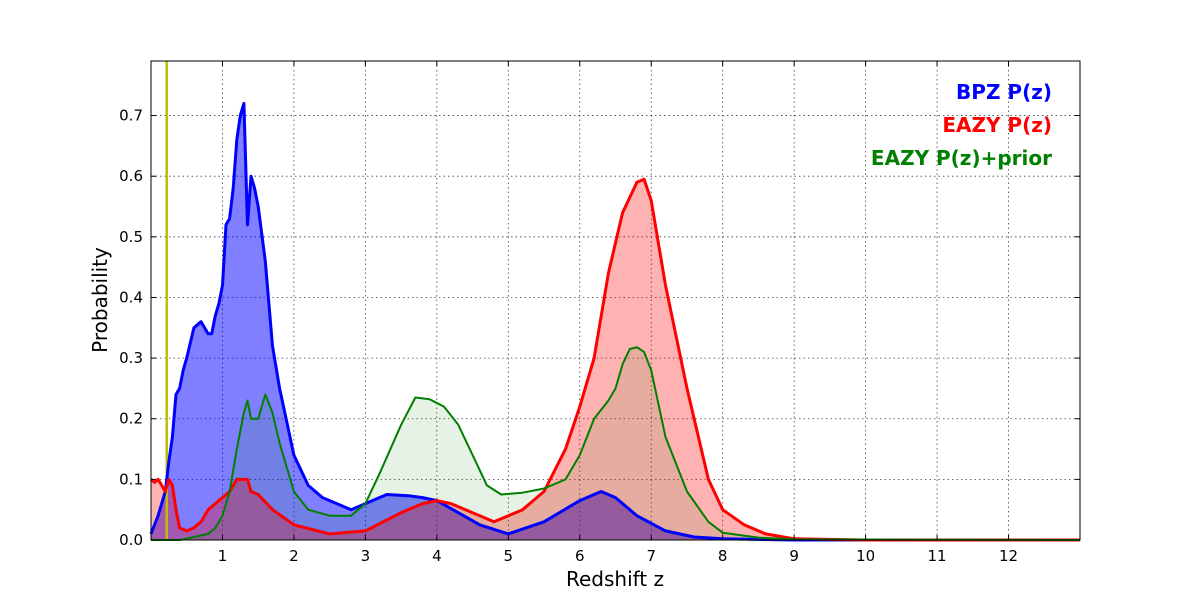 The image size is (1200, 600). I want to click on x-tick-label: 2, so click(294, 556).